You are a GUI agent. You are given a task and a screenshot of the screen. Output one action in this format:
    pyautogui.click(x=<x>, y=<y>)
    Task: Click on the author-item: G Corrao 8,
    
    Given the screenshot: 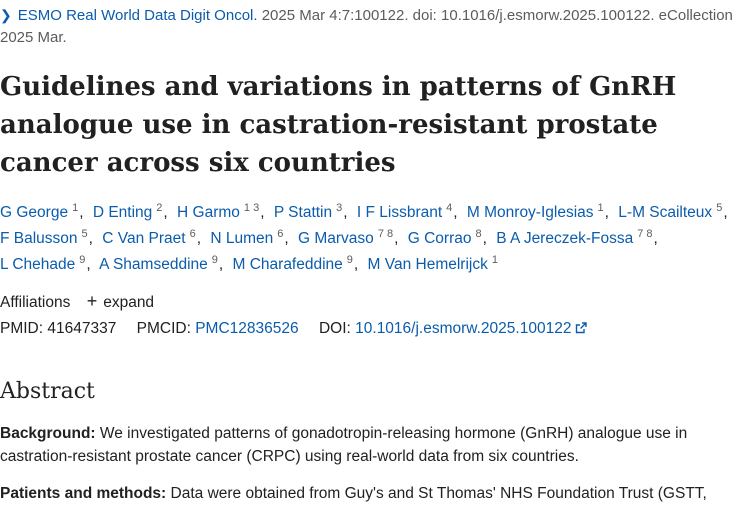 What is the action you would take?
    pyautogui.click(x=449, y=237)
    